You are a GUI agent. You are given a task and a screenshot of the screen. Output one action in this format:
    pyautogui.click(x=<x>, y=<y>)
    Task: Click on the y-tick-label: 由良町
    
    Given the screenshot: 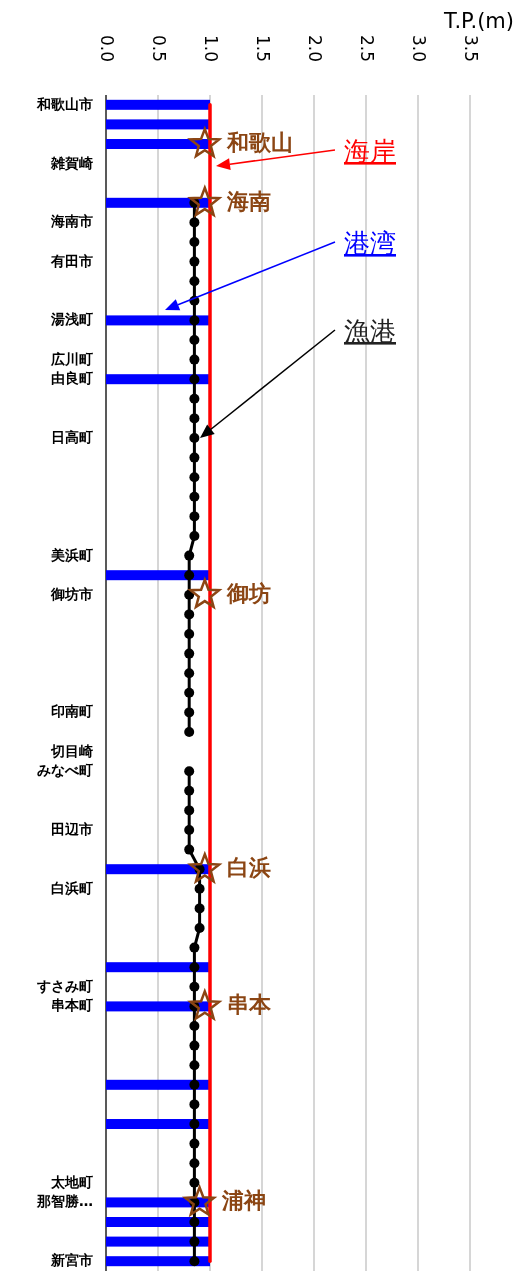 What is the action you would take?
    pyautogui.click(x=72, y=378)
    